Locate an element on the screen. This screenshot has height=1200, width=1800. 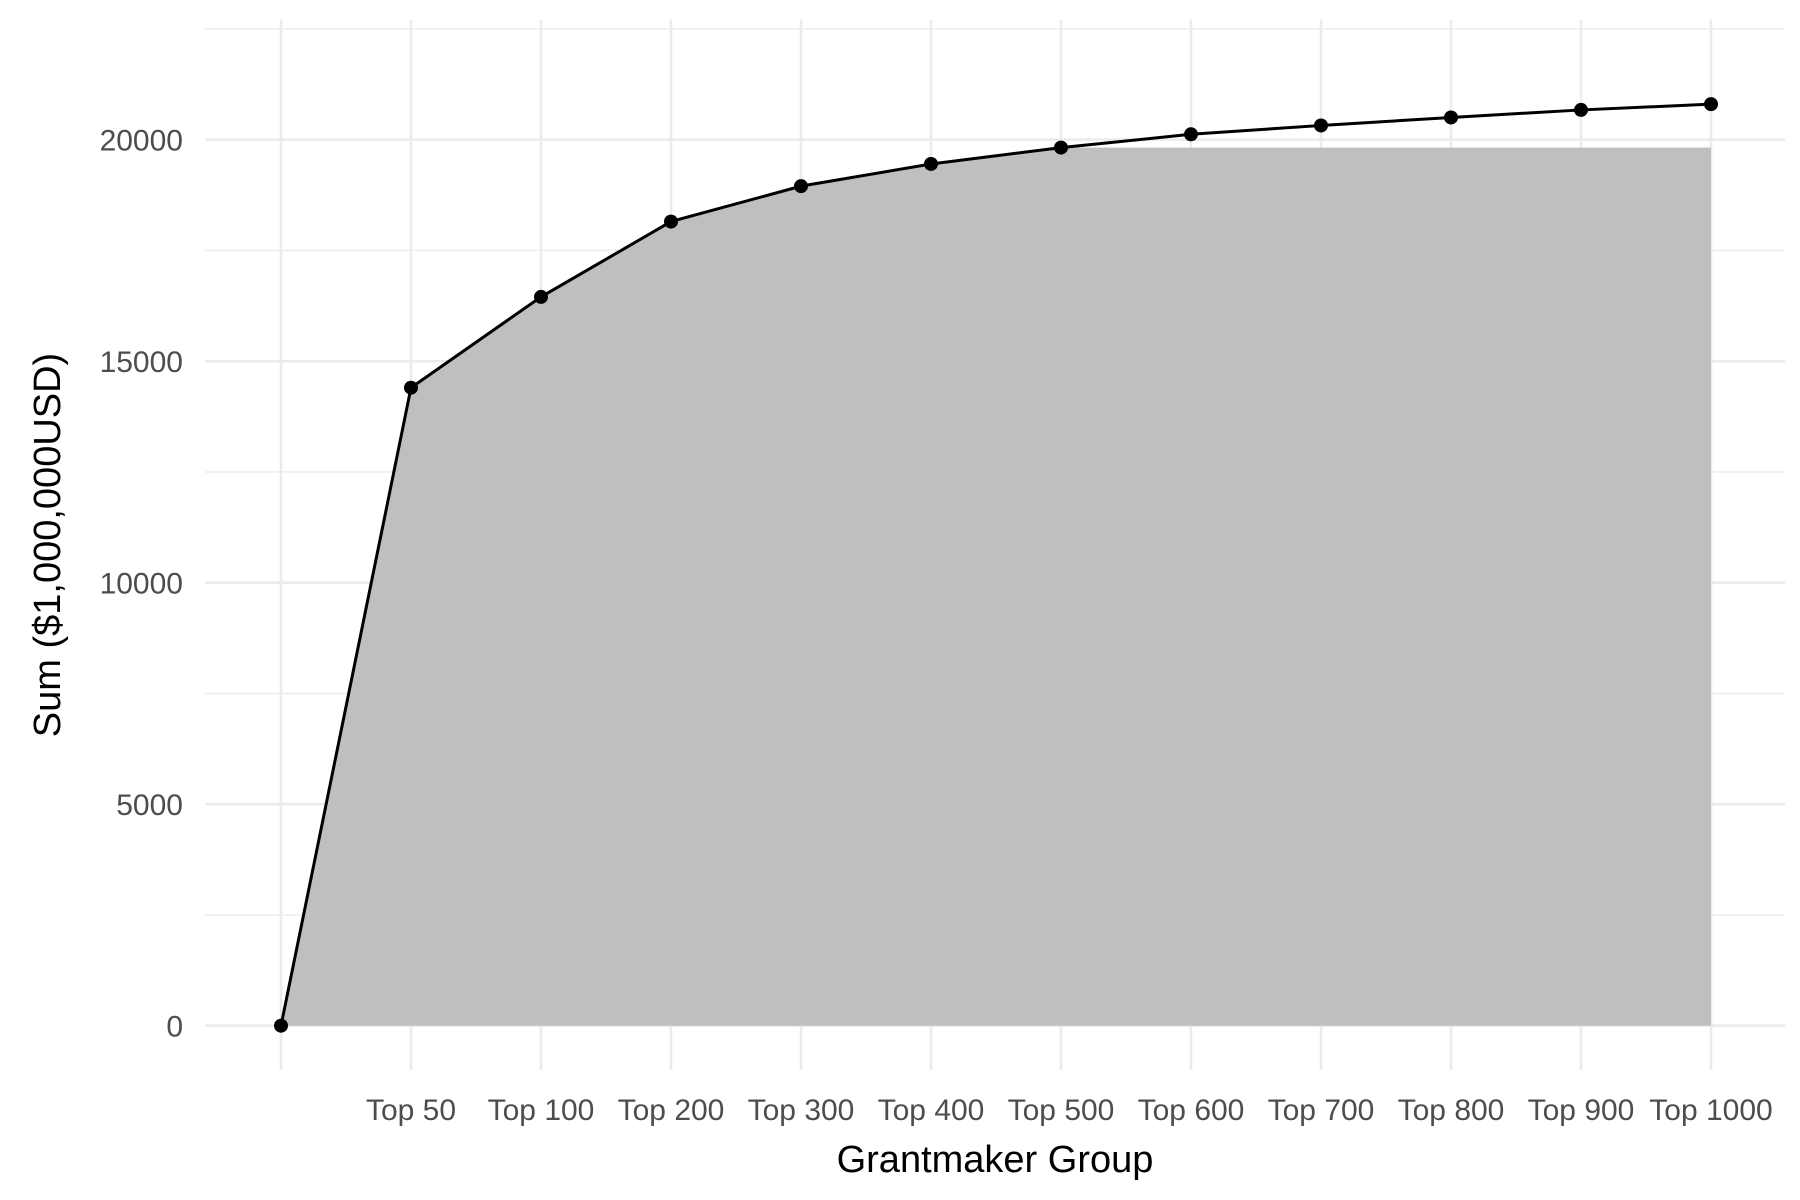
y-tick-label-4: 20000 is located at coordinates (141, 141).